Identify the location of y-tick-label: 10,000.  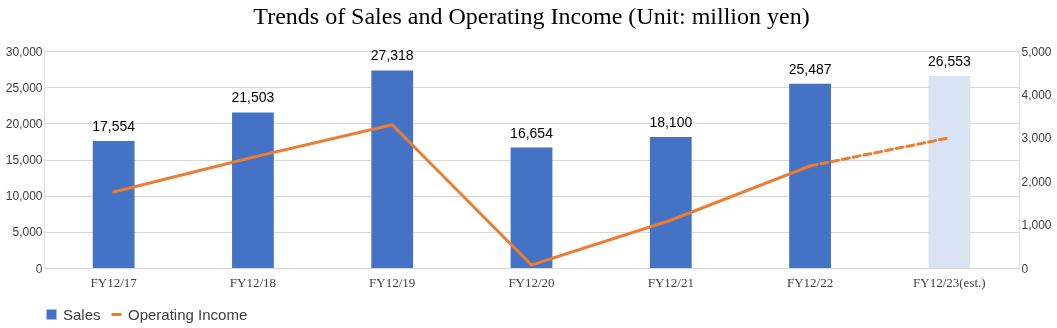
(24, 196).